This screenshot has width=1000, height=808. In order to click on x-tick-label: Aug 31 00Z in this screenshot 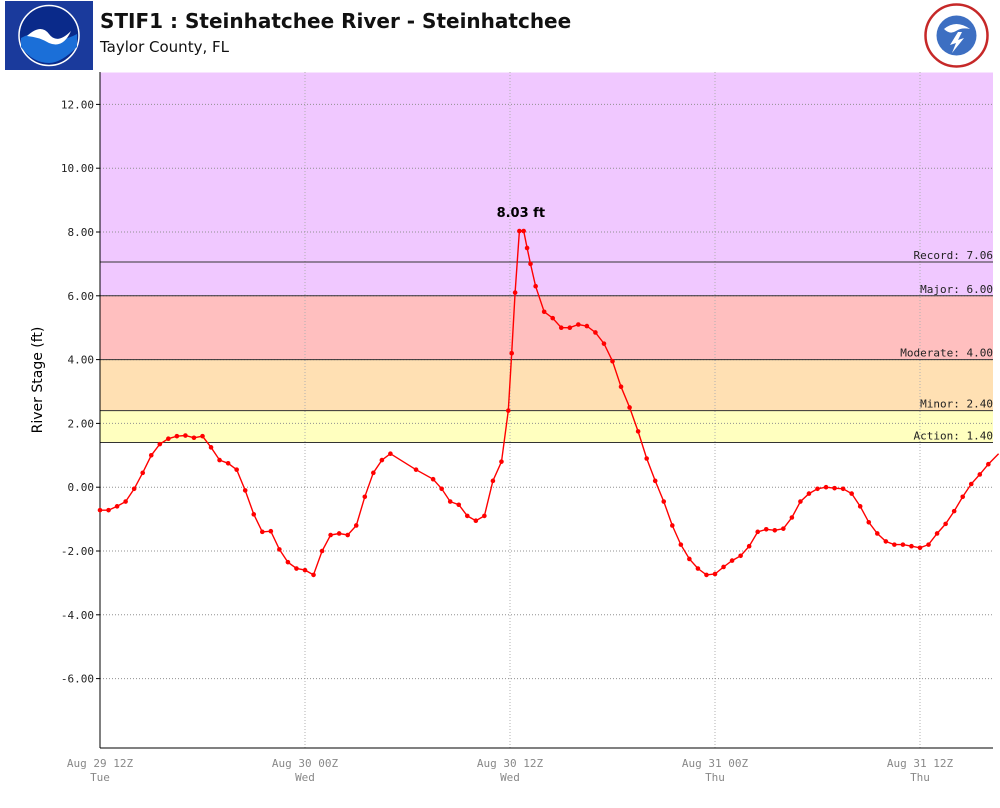, I will do `click(715, 763)`.